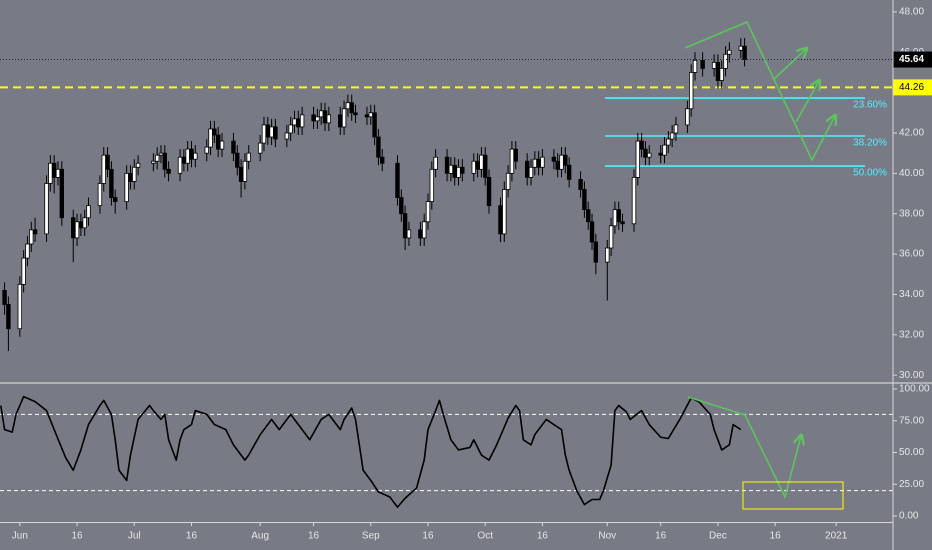 The height and width of the screenshot is (550, 932). Describe the element at coordinates (911, 375) in the screenshot. I see `y-tick-label: 30.00` at that location.